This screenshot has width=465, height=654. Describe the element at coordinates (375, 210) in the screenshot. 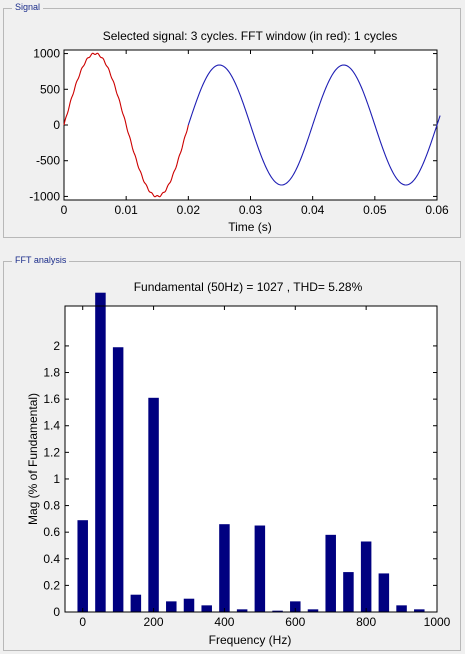

I see `signal-xtick-label: 0.05` at that location.